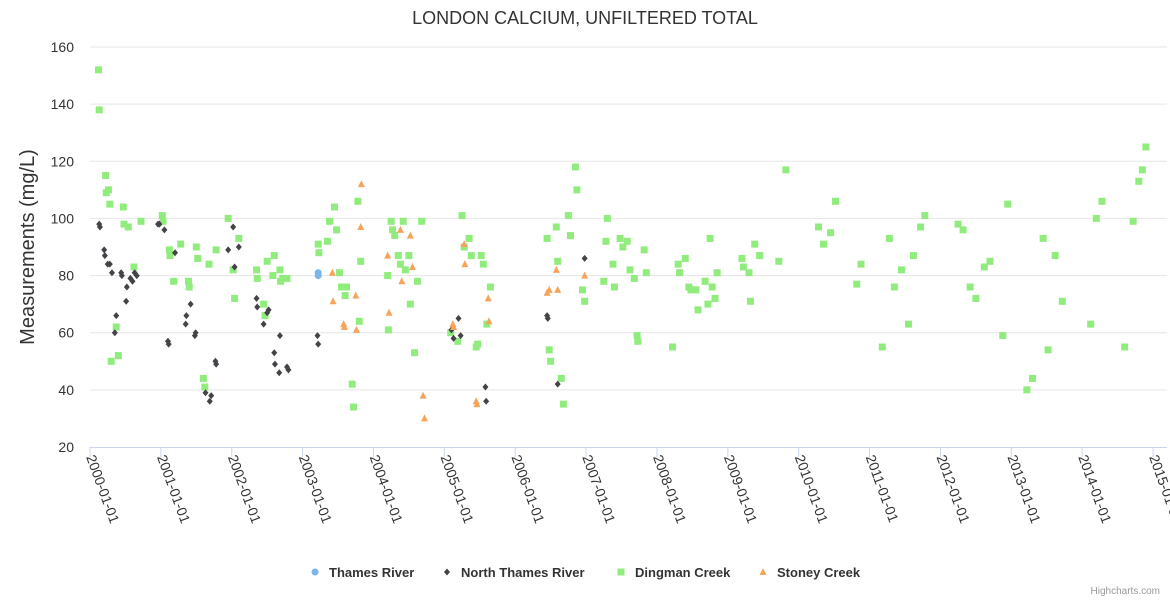  What do you see at coordinates (1125, 591) in the screenshot?
I see `credits-link: Highcharts.com` at bounding box center [1125, 591].